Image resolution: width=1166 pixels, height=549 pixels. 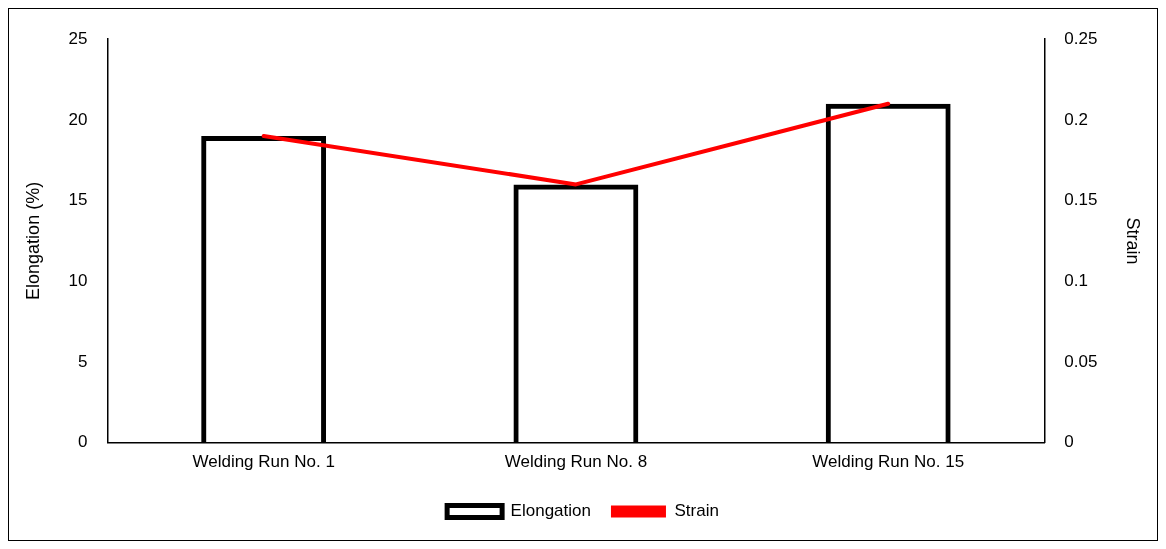 I want to click on x-tick-label: Welding Run No. 15, so click(x=888, y=462).